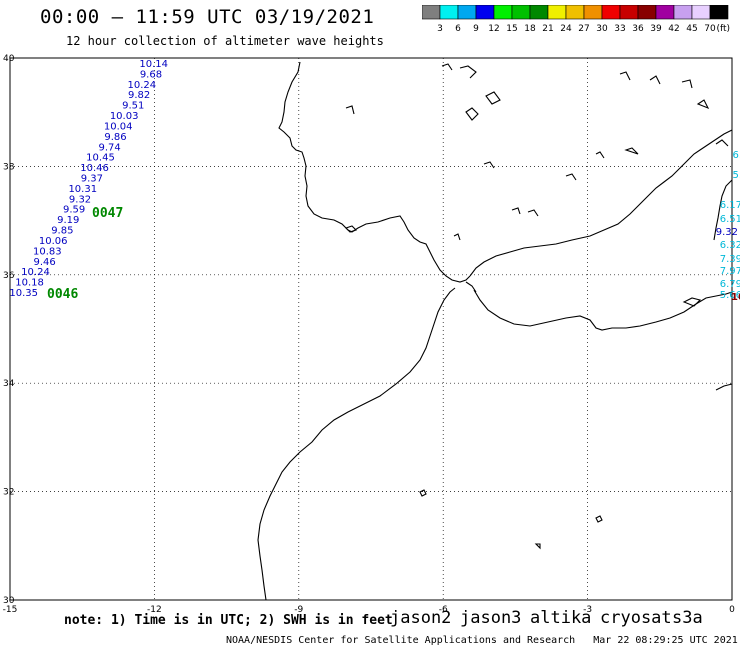 The image size is (740, 650). I want to click on legend-cryosat: cryosat, so click(636, 618).